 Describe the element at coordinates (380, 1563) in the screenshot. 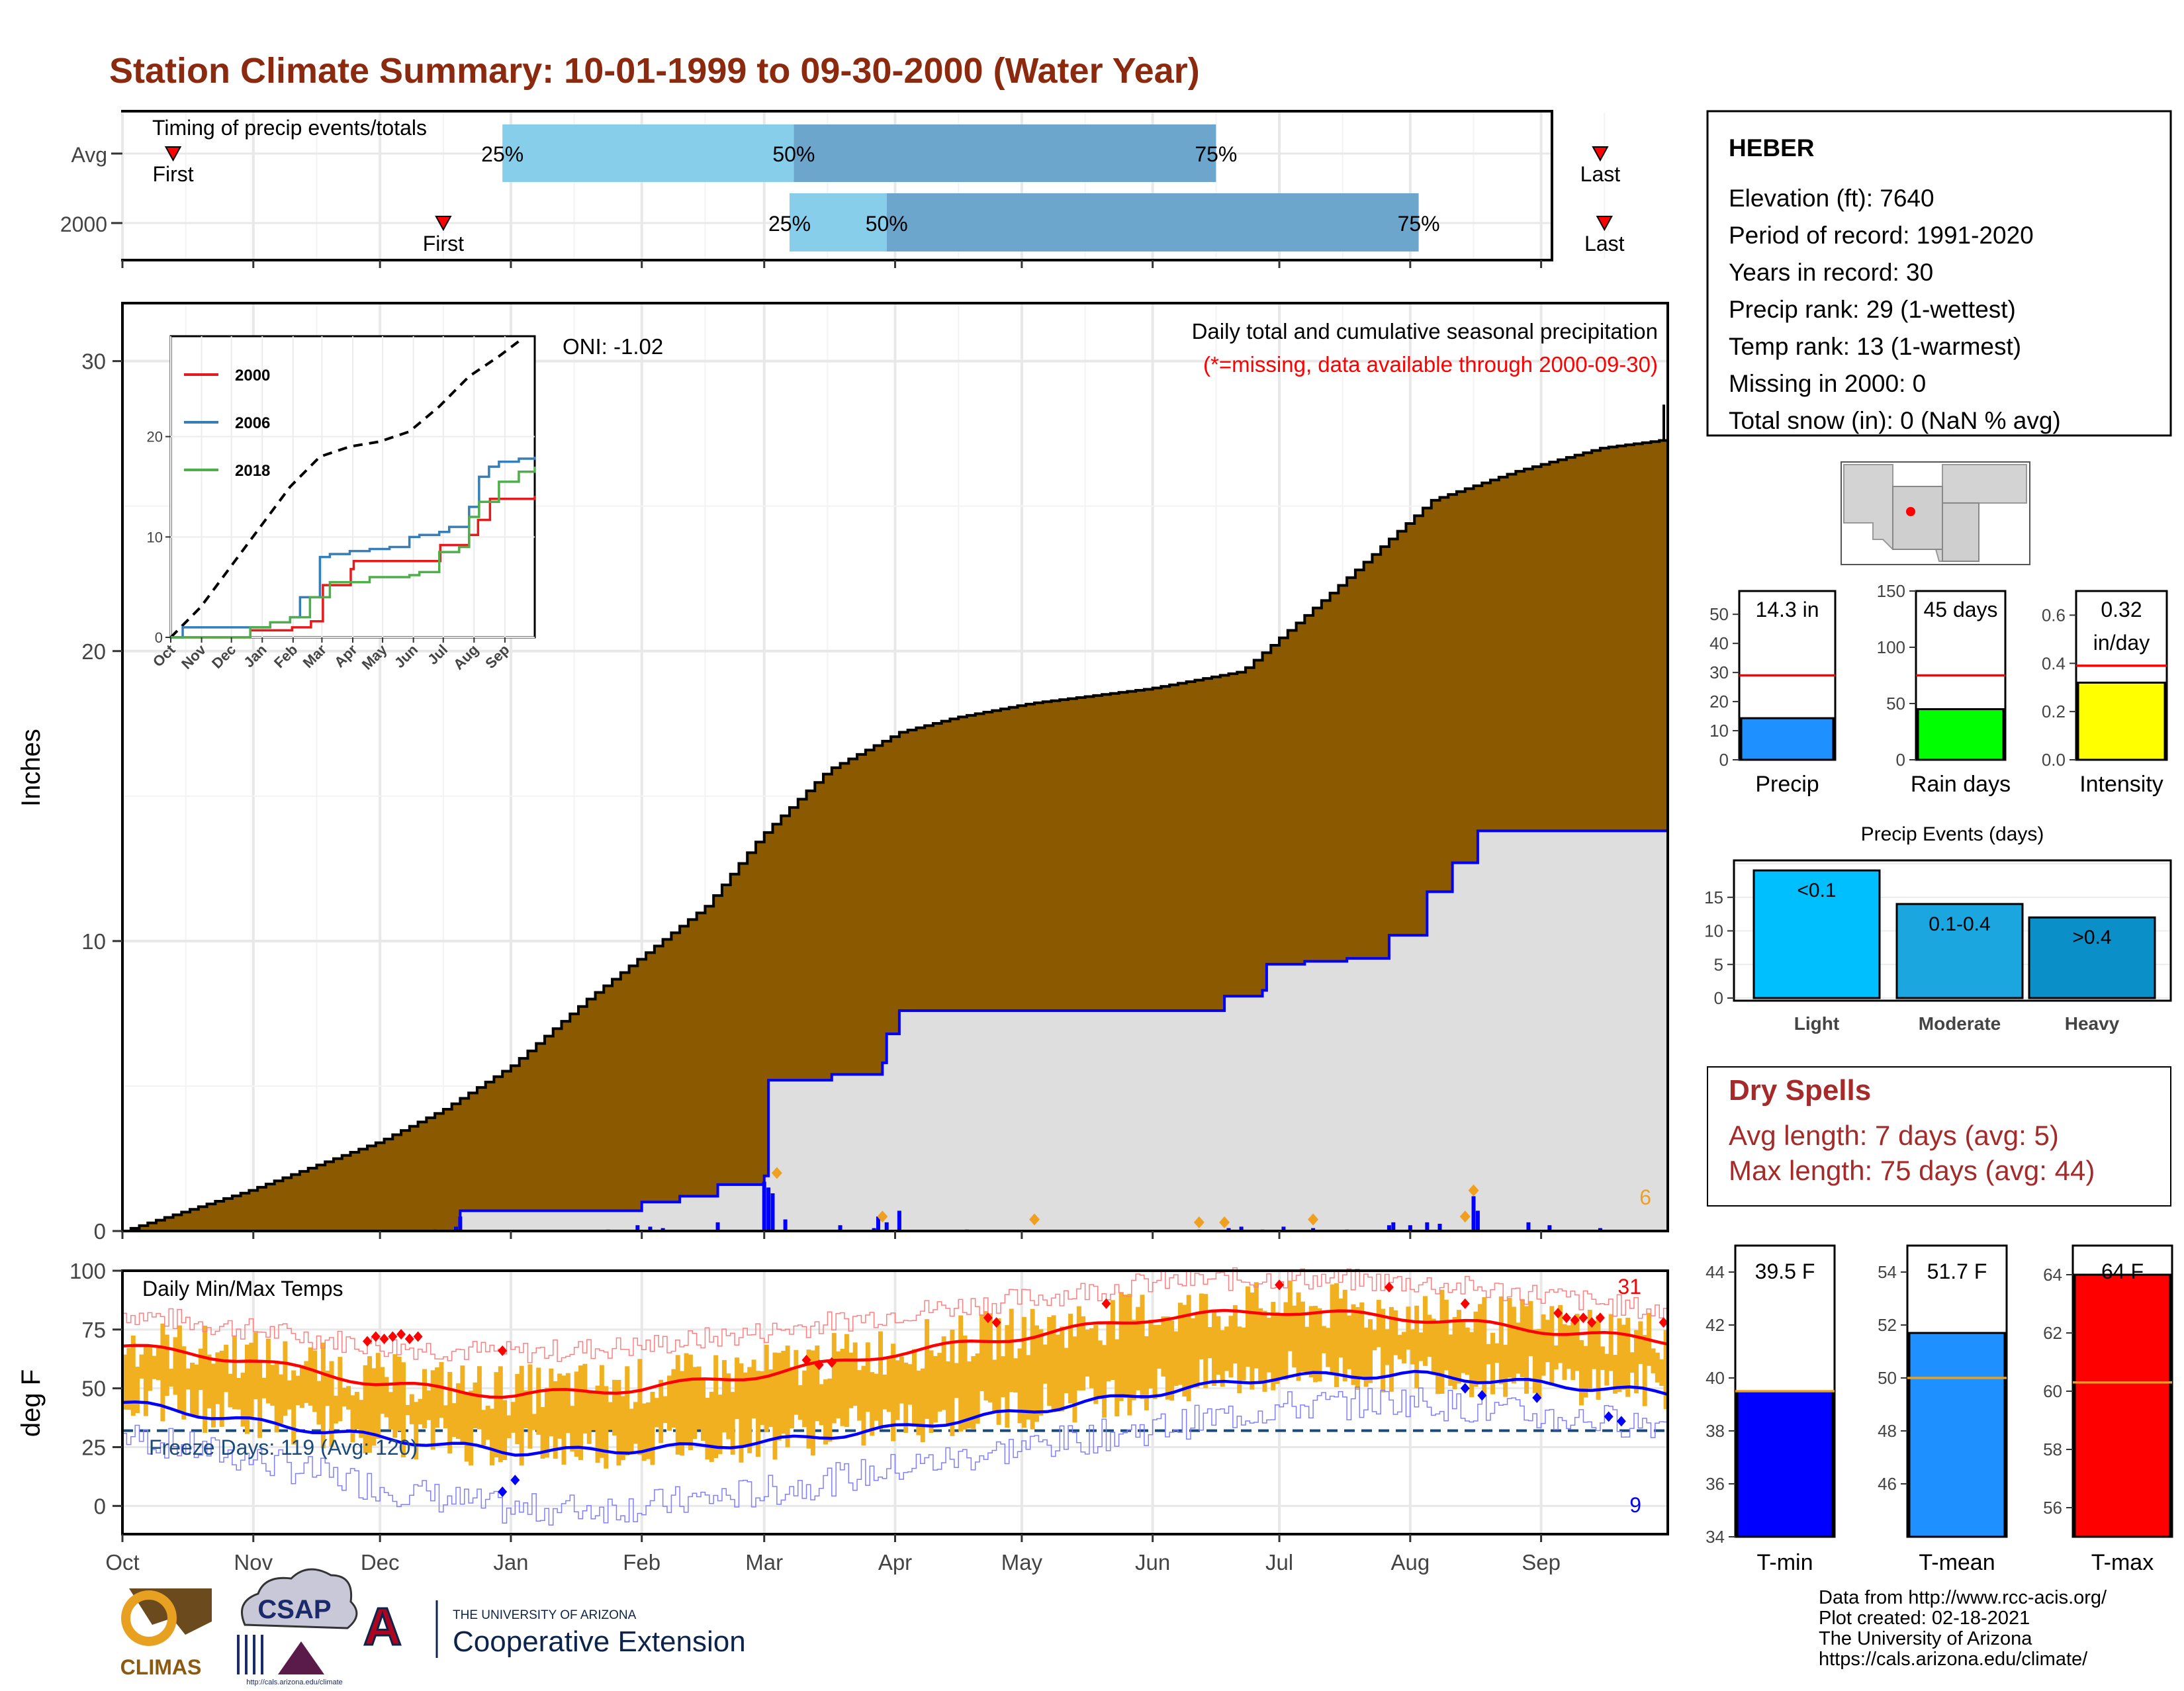

I see `month-tick-label: Dec` at that location.